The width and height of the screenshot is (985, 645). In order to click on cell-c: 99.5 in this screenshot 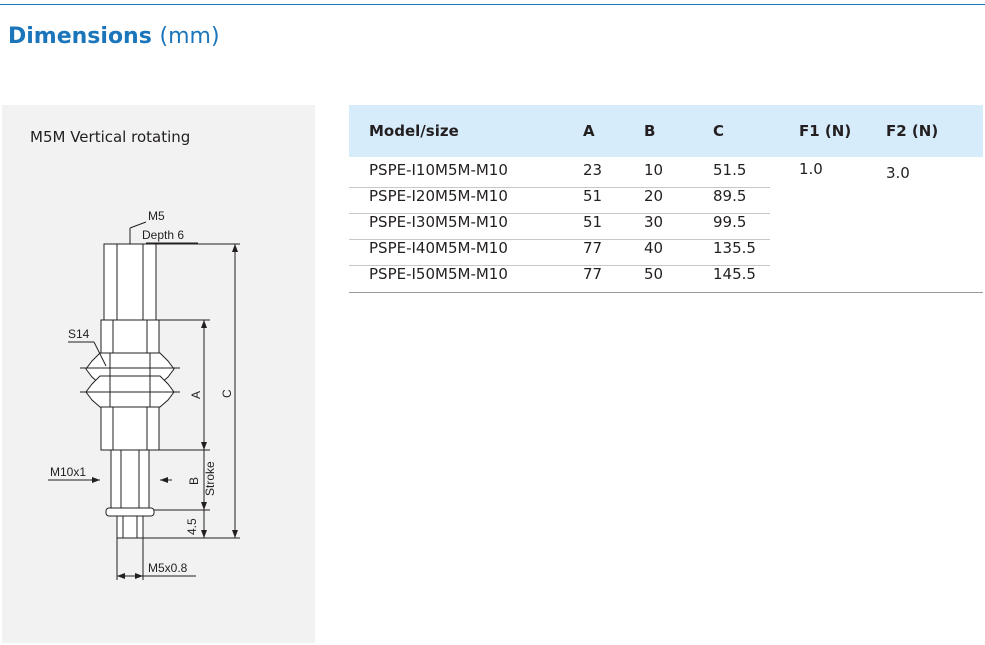, I will do `click(730, 222)`.